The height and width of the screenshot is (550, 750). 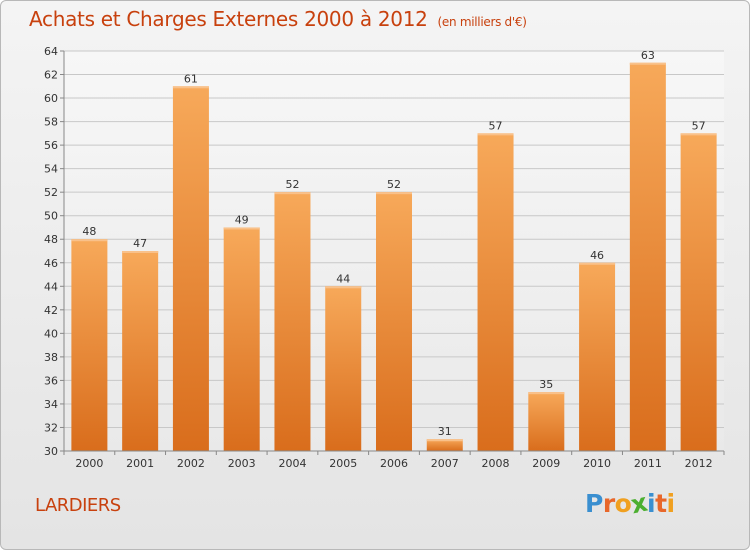 What do you see at coordinates (51, 451) in the screenshot?
I see `y-tick-label: 30` at bounding box center [51, 451].